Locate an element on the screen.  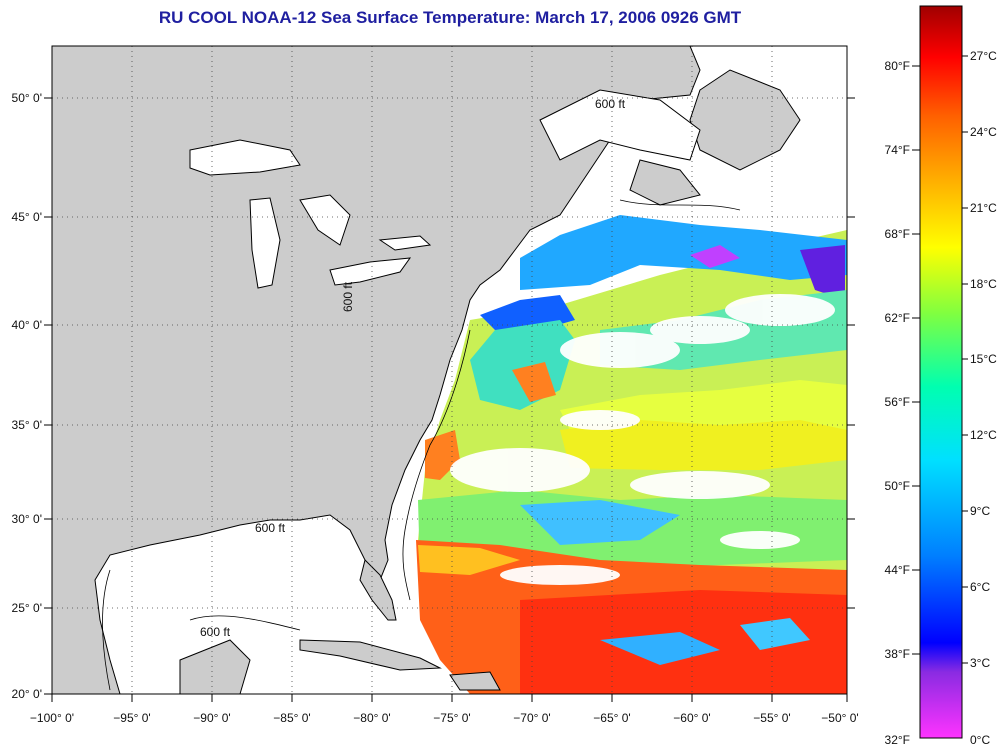
cloud-mask is located at coordinates (642, 439).